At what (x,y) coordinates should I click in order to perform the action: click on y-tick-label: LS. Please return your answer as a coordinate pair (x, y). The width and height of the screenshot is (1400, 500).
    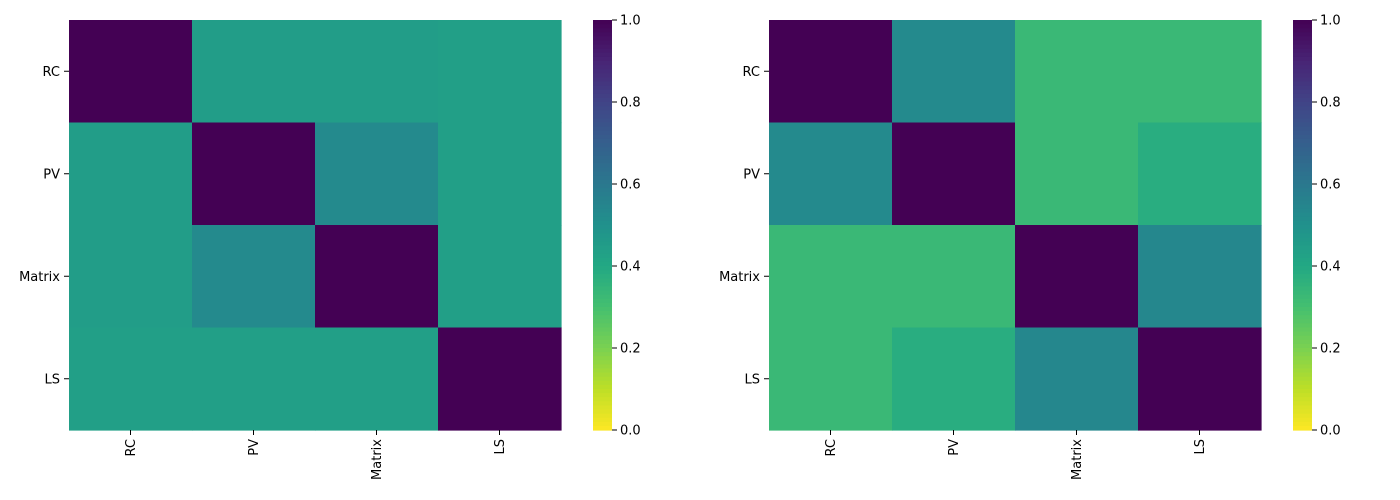
    Looking at the image, I should click on (753, 379).